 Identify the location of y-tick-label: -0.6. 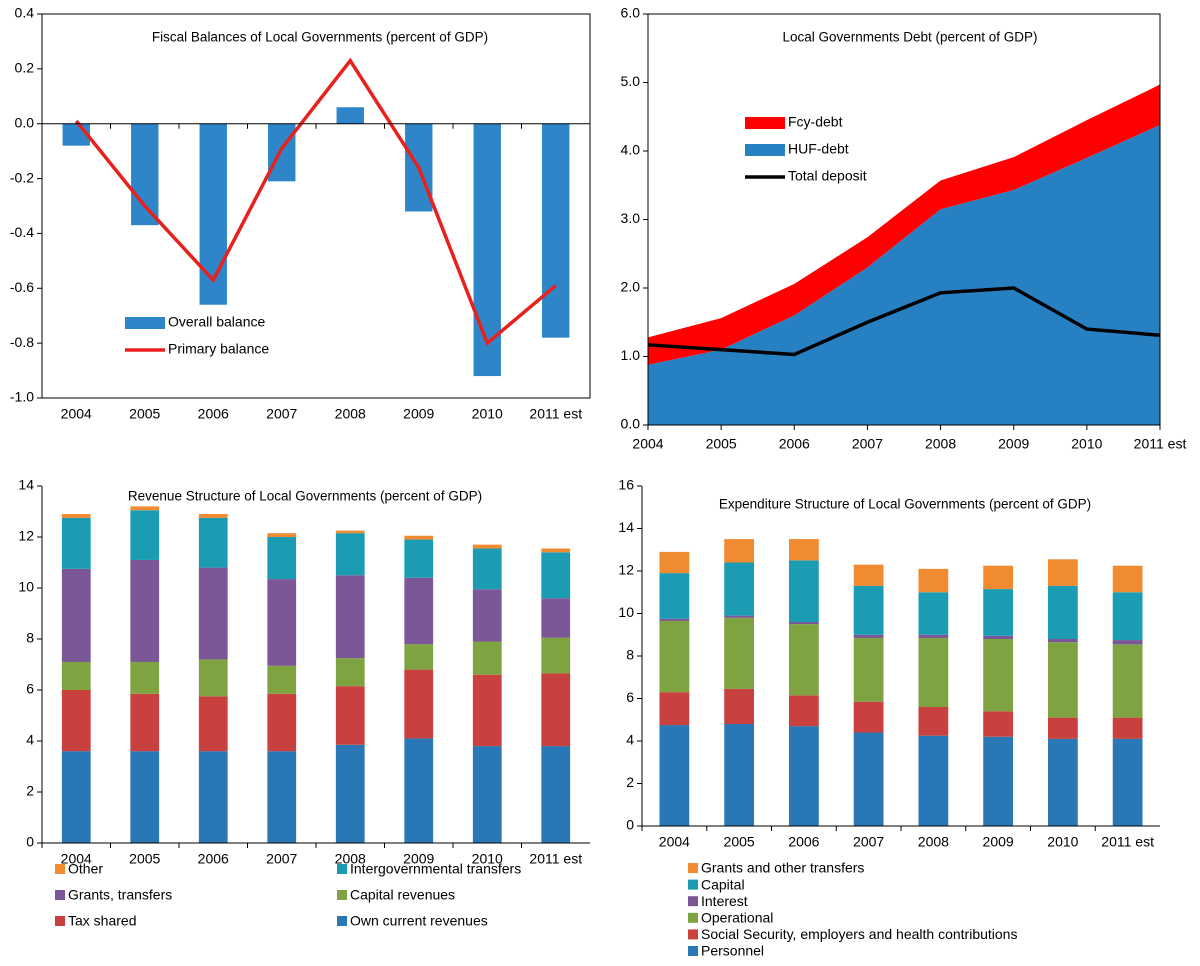
(22, 287).